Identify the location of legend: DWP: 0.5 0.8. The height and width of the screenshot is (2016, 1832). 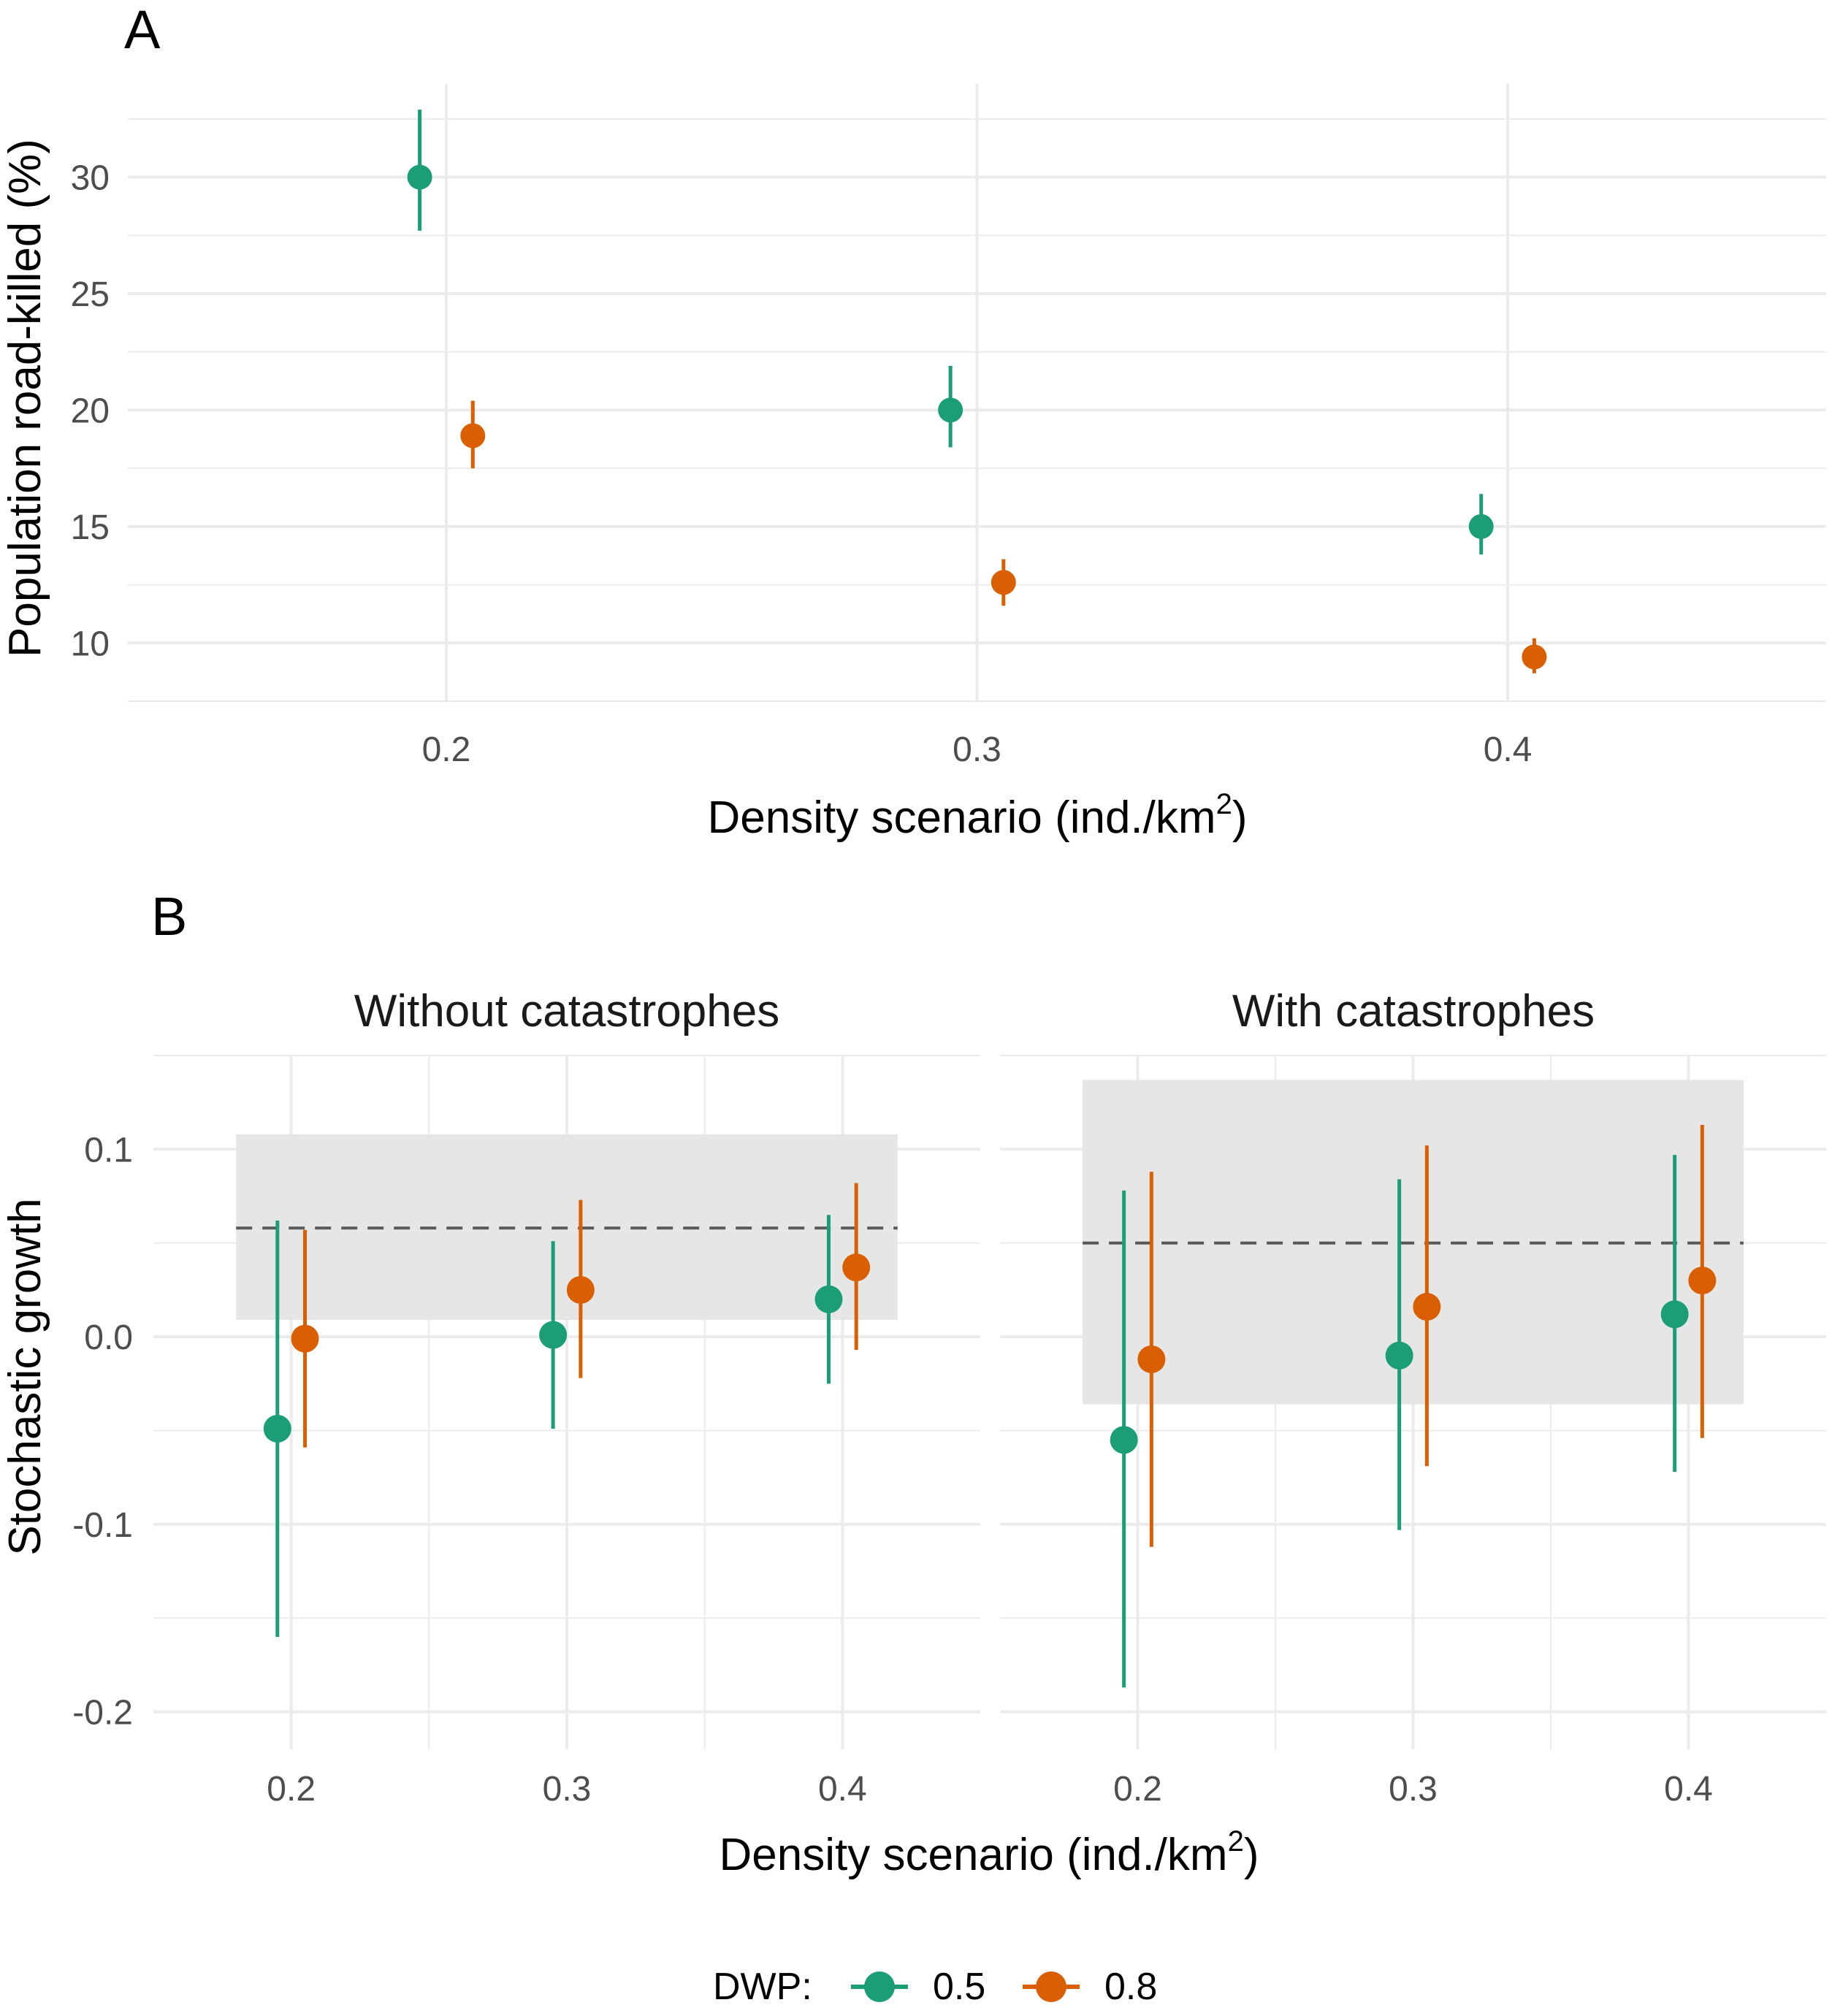
(935, 1987).